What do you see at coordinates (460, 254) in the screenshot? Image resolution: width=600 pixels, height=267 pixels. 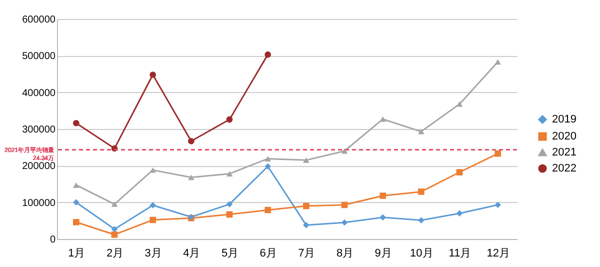 I see `x-tick-label: 11月` at bounding box center [460, 254].